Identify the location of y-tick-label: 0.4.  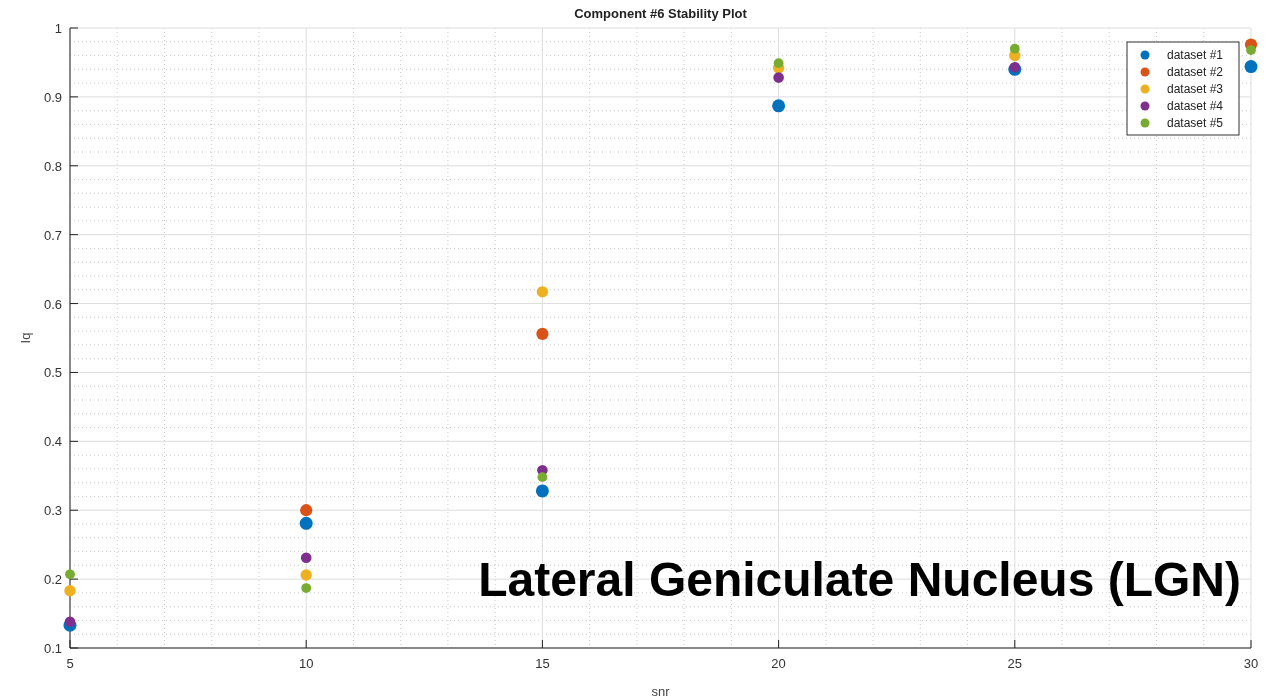
(52, 442).